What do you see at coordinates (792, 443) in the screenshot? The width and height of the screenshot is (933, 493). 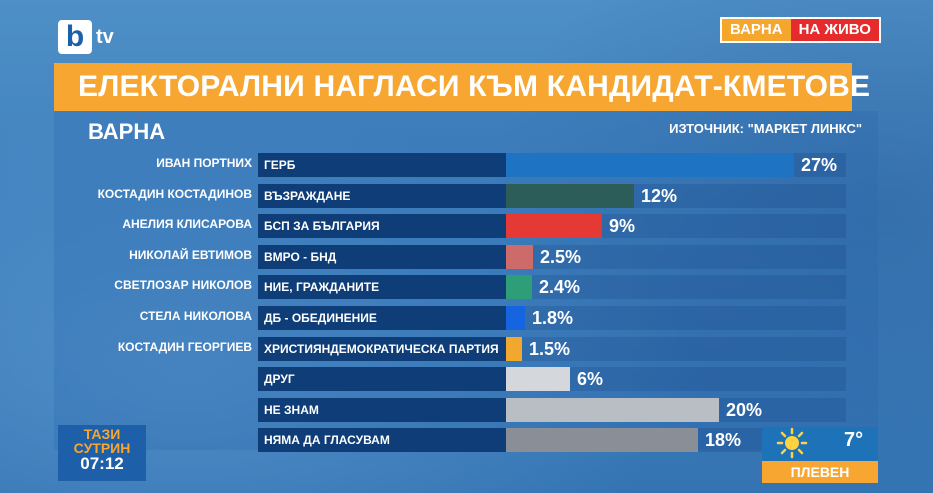 I see `sun-icon` at bounding box center [792, 443].